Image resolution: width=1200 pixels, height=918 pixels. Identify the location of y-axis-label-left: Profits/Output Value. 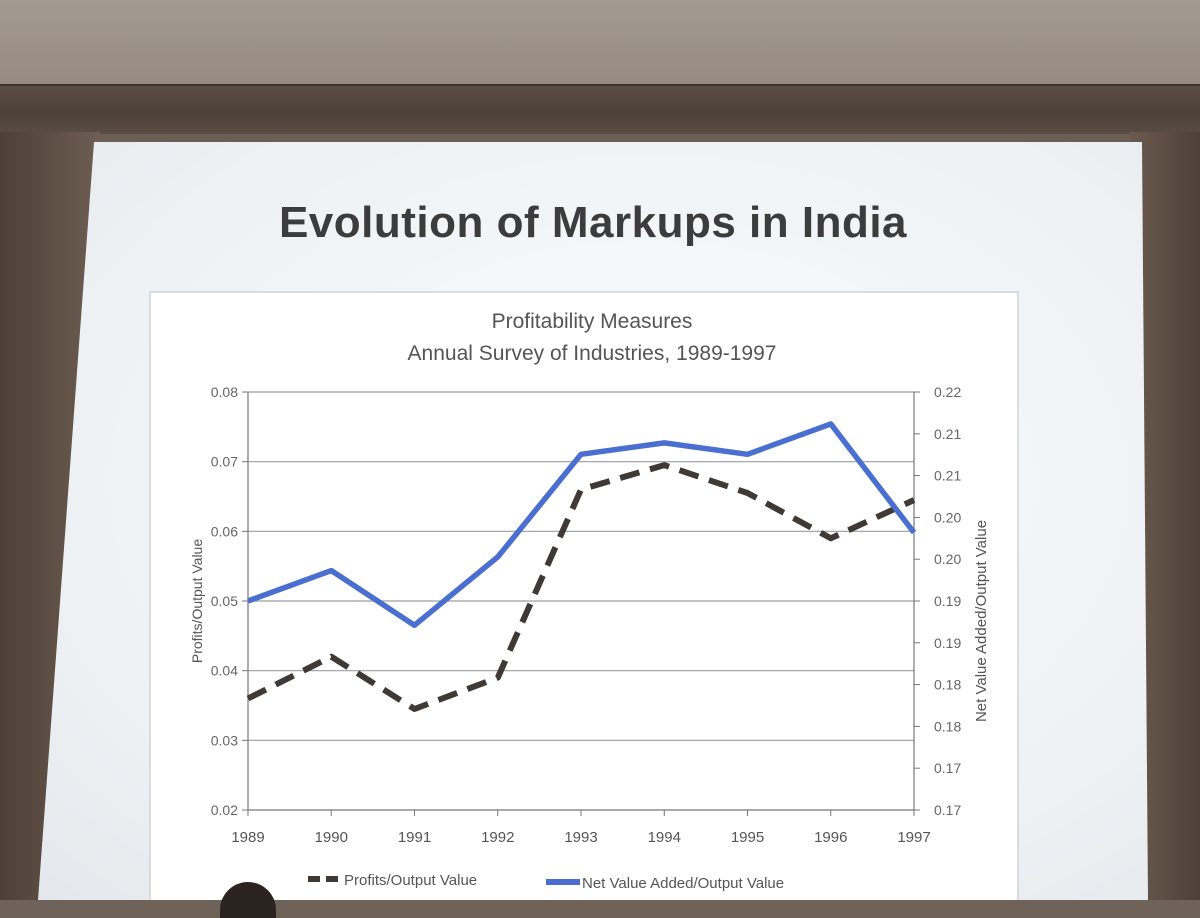
(197, 601).